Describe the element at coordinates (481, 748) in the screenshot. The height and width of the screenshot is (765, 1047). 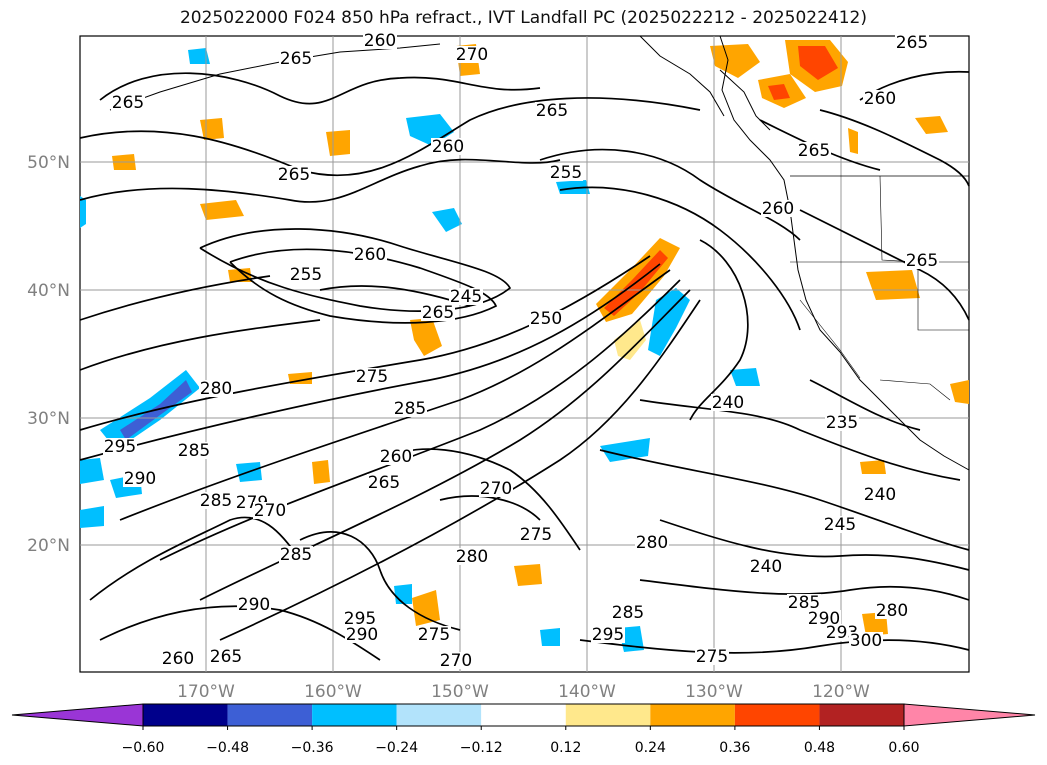
I see `colorbar-tick-label: −0.12` at that location.